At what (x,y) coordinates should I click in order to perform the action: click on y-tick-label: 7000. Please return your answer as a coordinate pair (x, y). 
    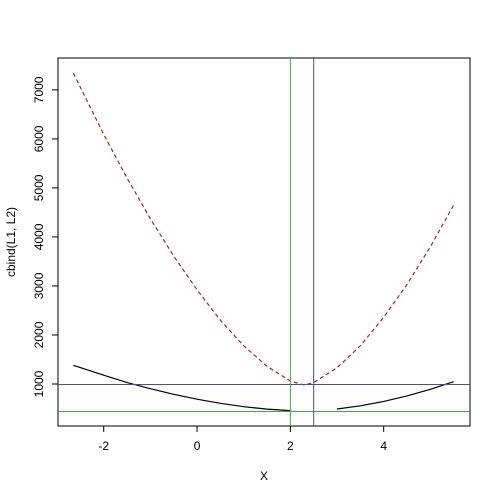
    Looking at the image, I should click on (39, 89).